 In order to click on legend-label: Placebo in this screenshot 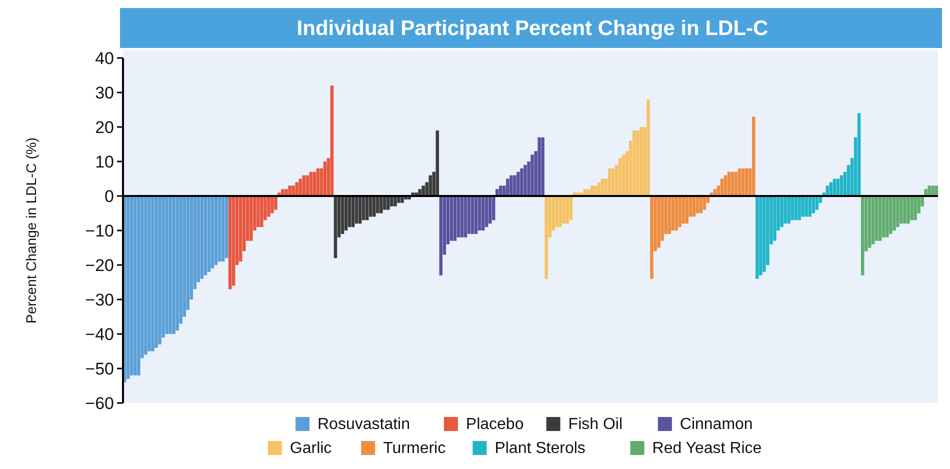, I will do `click(495, 424)`.